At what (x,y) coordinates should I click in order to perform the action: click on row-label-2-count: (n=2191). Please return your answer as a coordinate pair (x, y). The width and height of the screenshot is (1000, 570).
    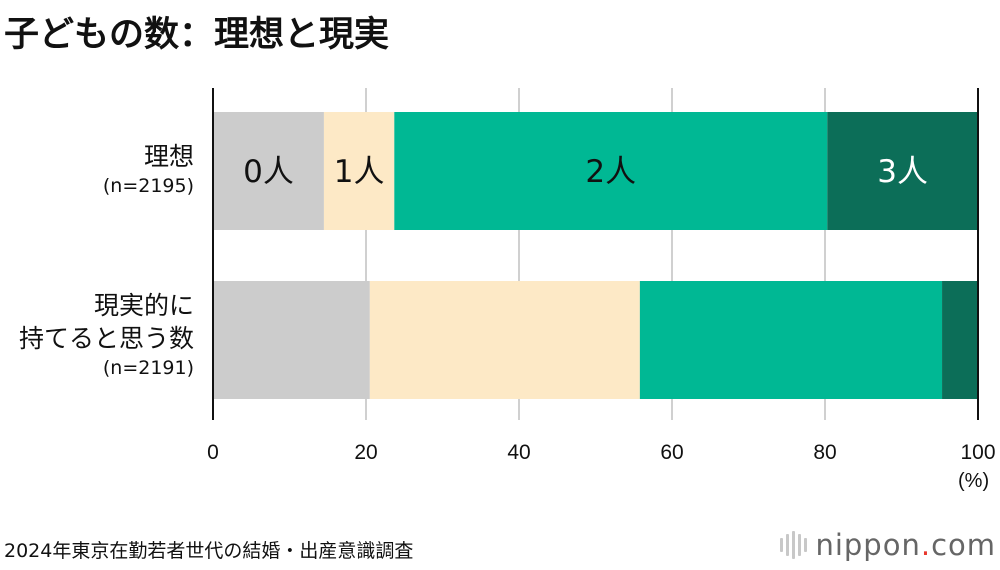
    Looking at the image, I should click on (148, 368).